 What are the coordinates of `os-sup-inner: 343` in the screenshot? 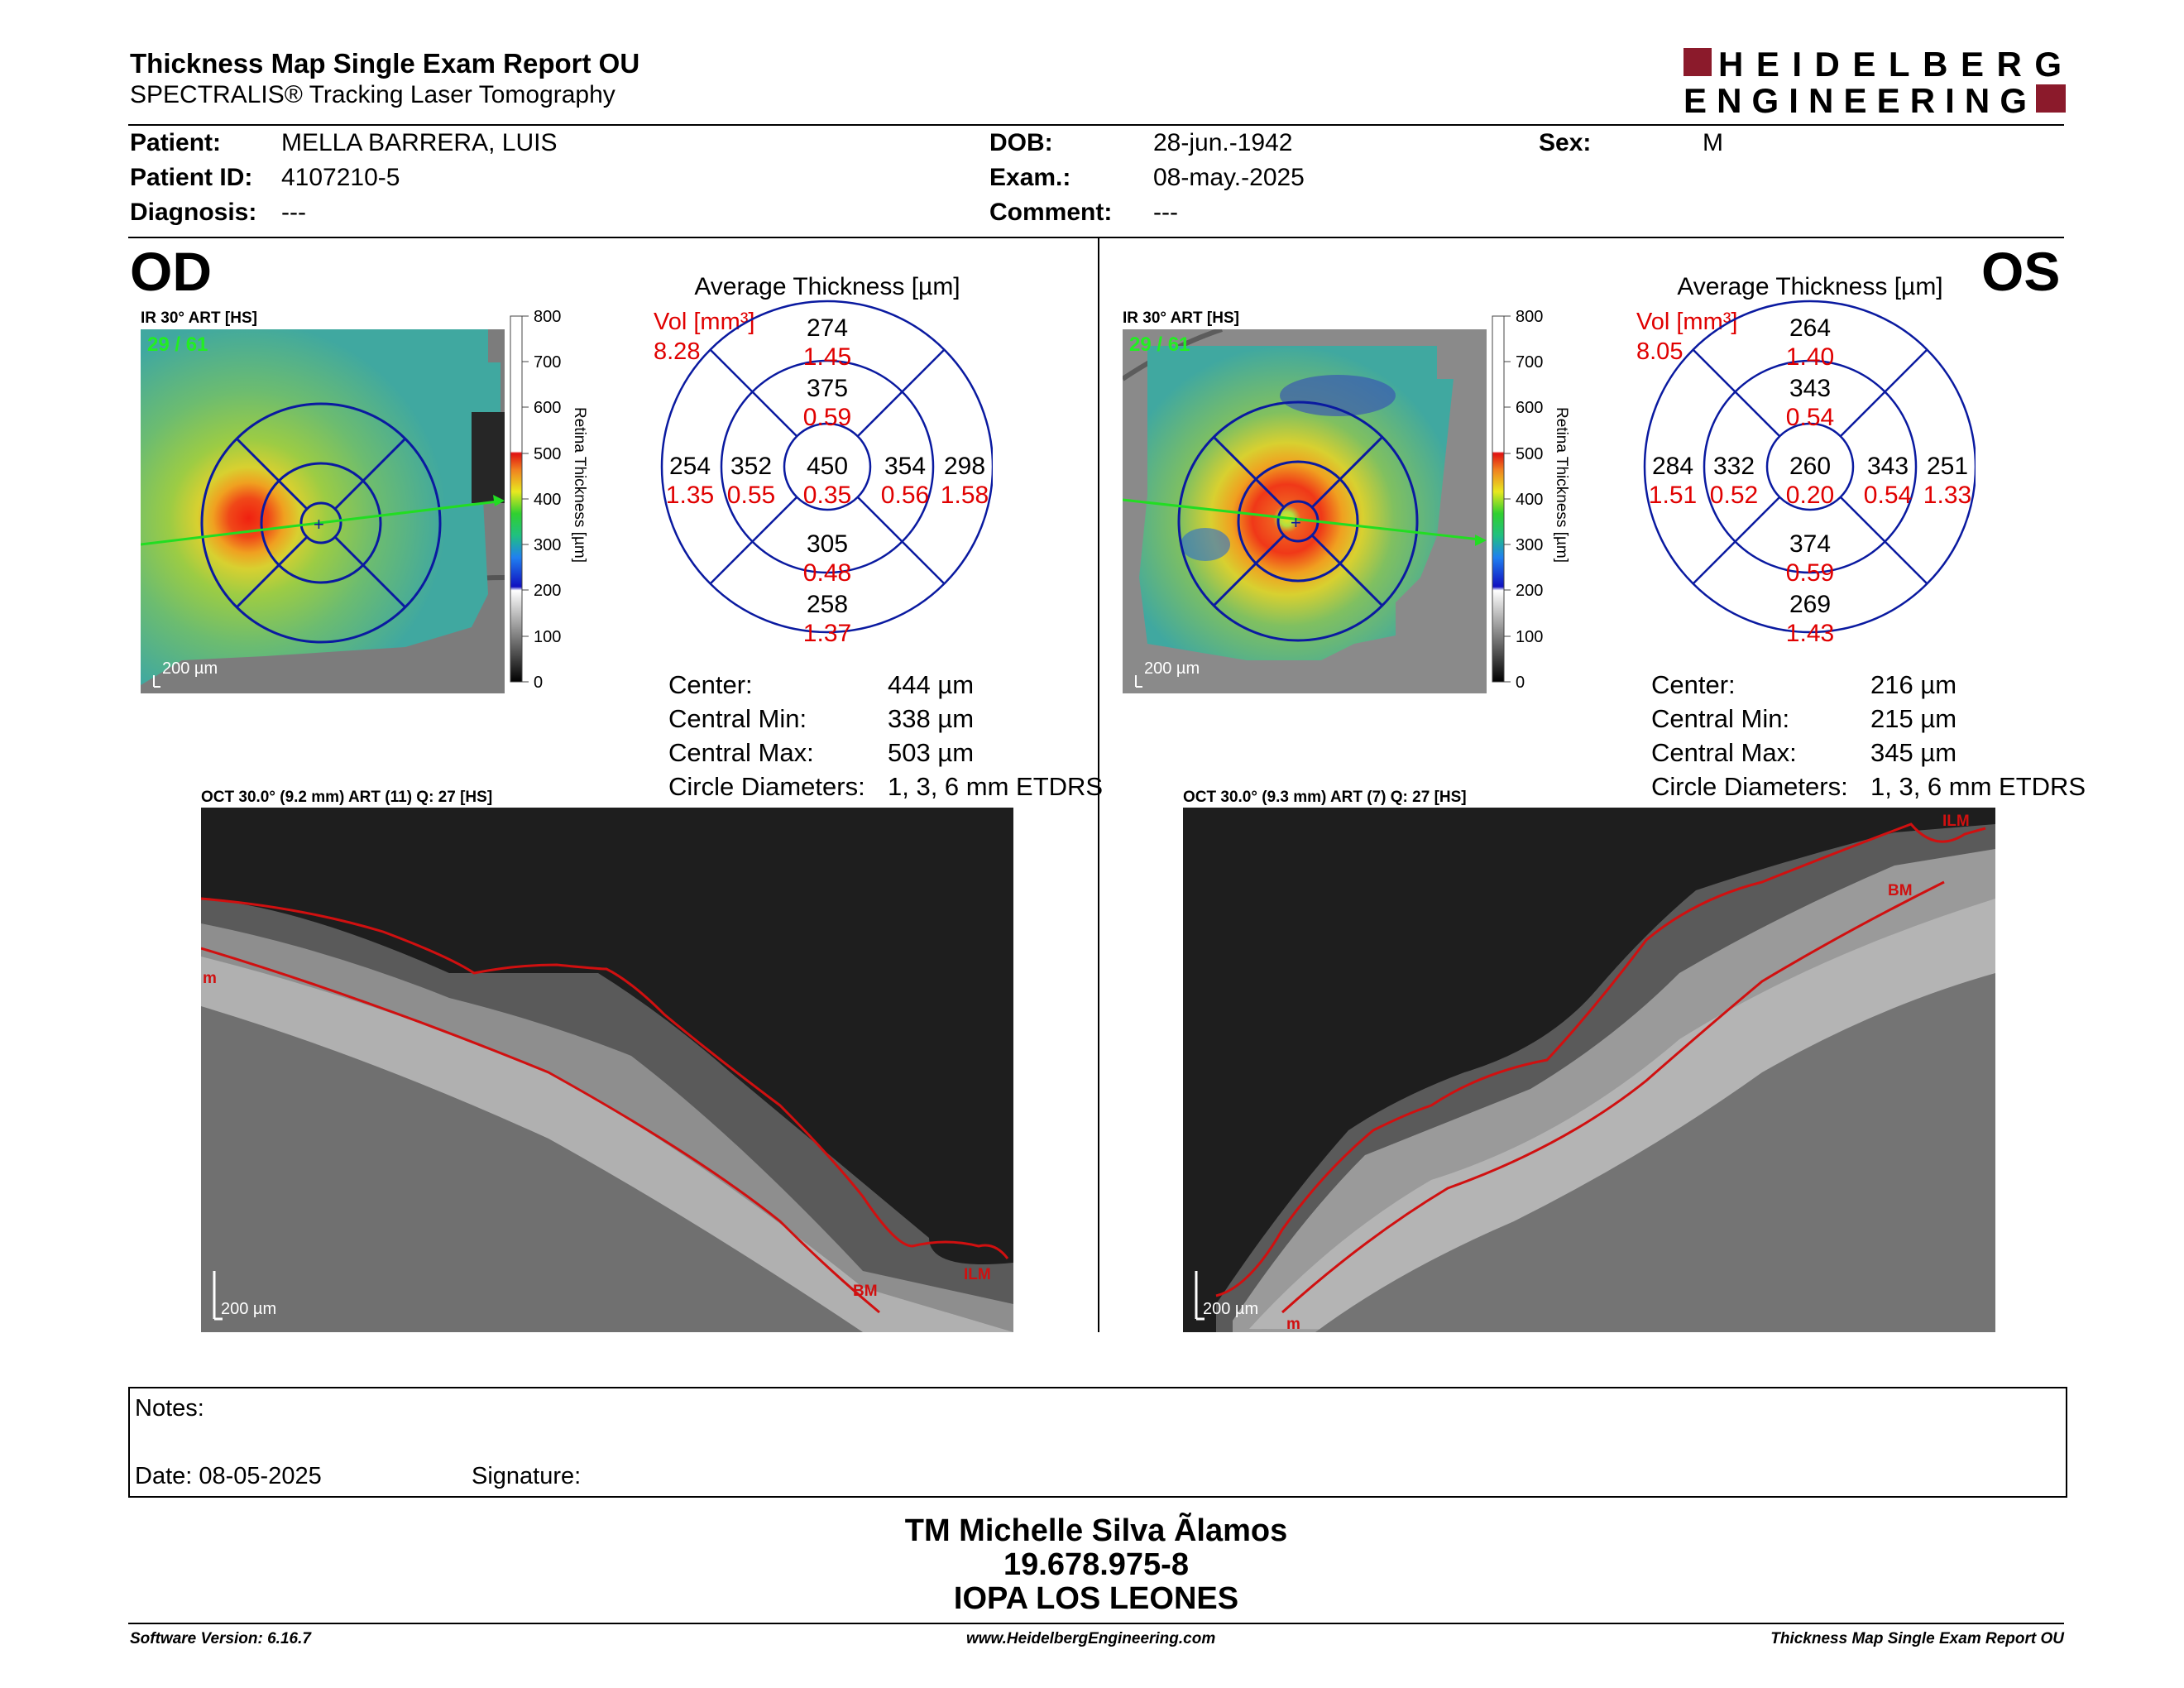 It's located at (1810, 388).